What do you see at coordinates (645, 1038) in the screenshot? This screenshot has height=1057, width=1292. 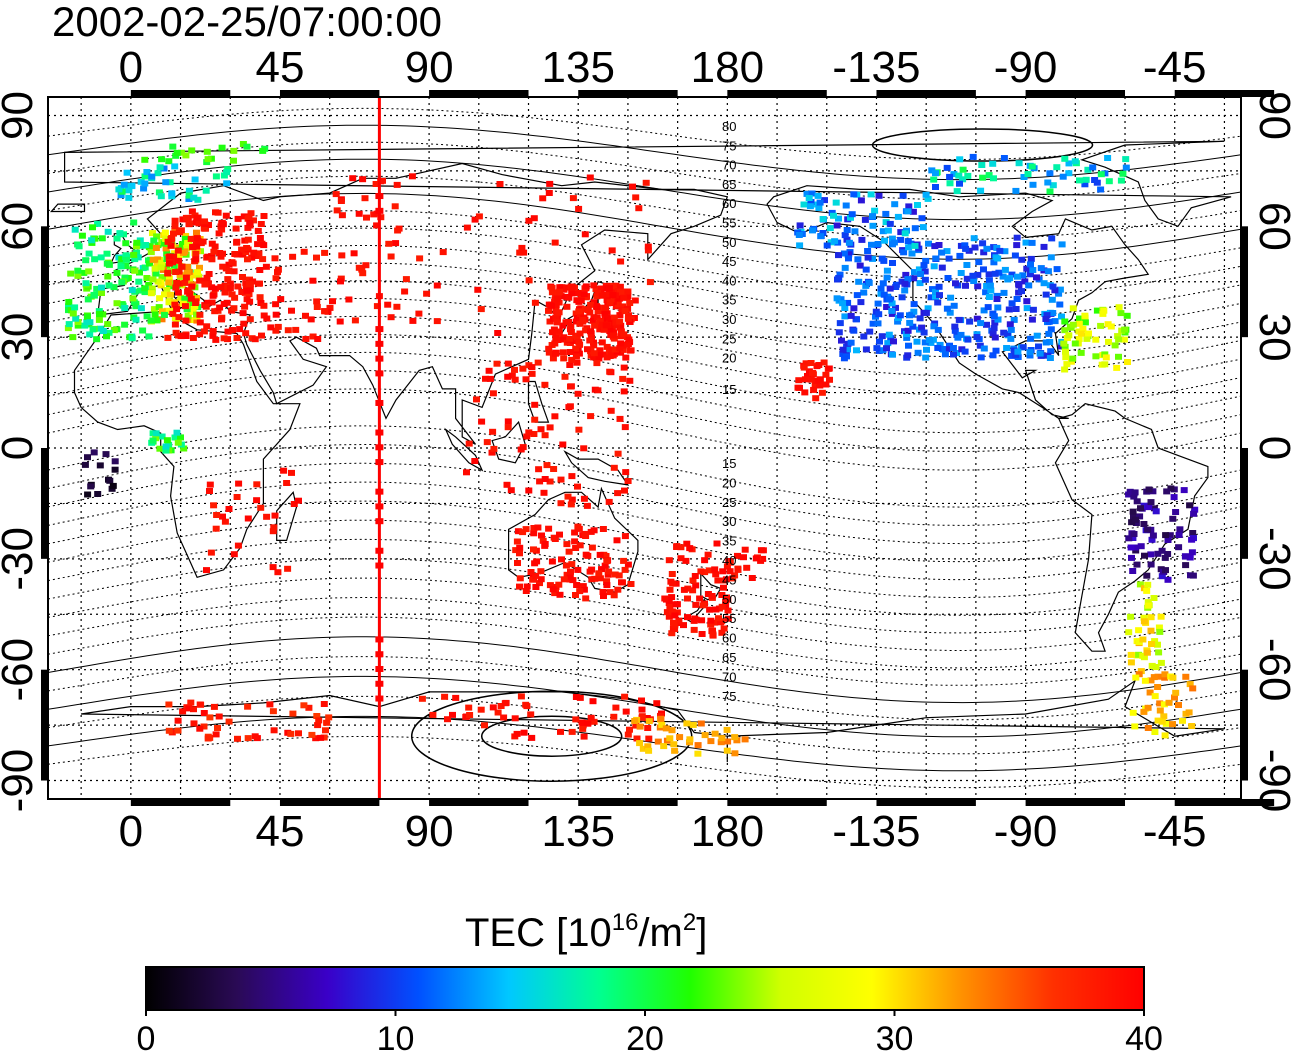 I see `colorbar-tick-label: 20` at bounding box center [645, 1038].